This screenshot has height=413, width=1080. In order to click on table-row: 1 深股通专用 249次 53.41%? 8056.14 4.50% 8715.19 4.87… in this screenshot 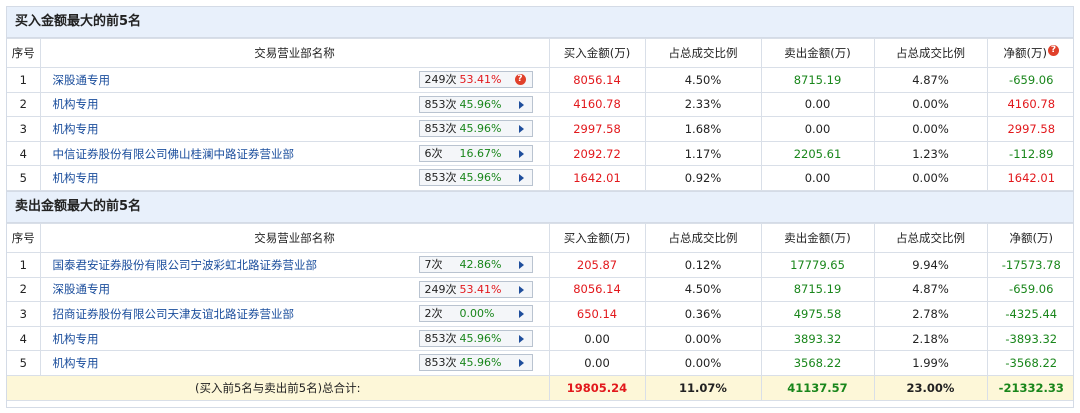, I will do `click(540, 80)`.